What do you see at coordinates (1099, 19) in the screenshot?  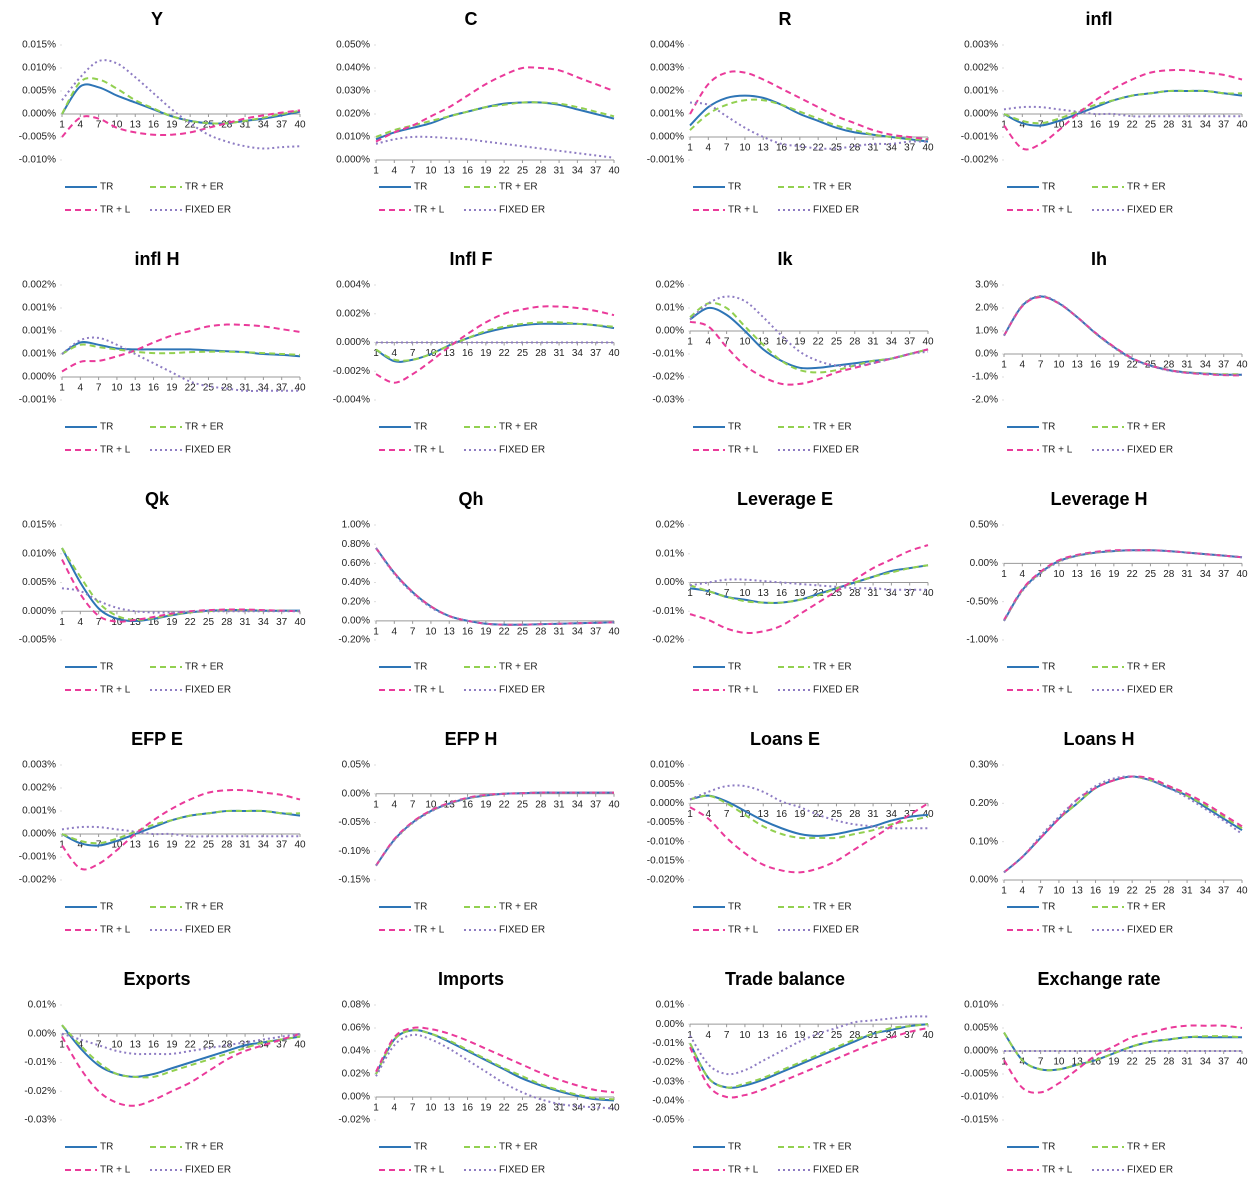 I see `chart-title: infl` at bounding box center [1099, 19].